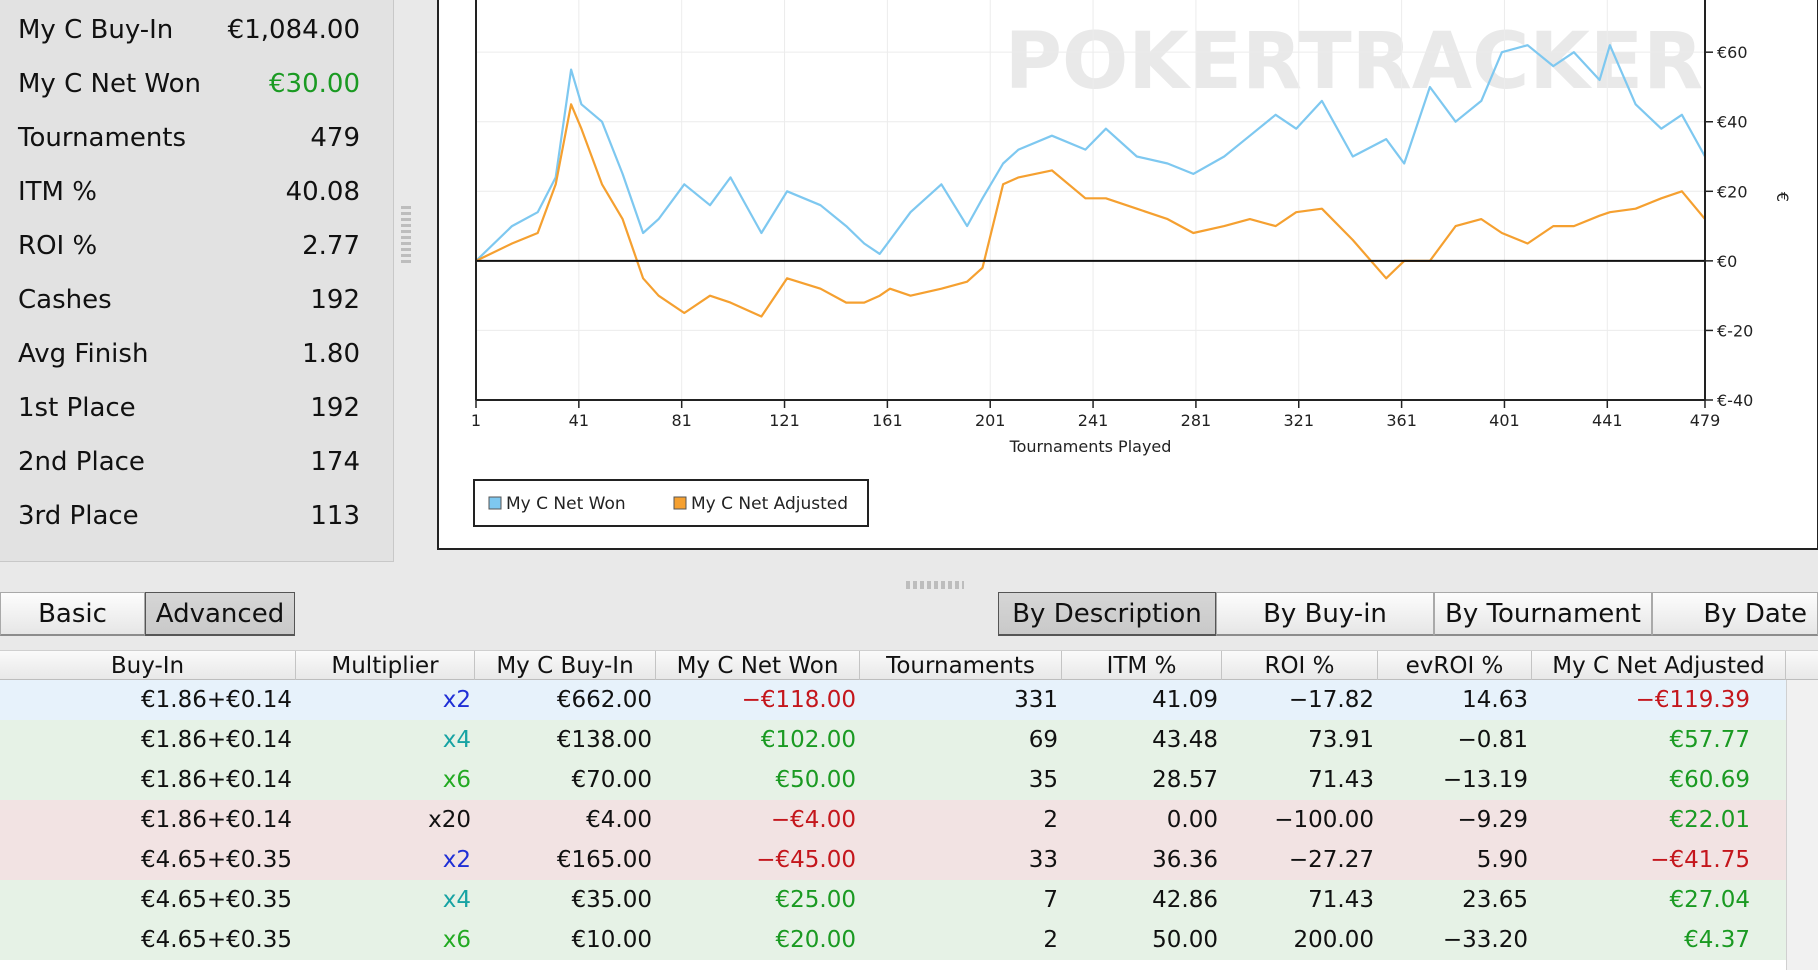 Image resolution: width=1818 pixels, height=970 pixels. I want to click on x-tick-label: 361, so click(1401, 420).